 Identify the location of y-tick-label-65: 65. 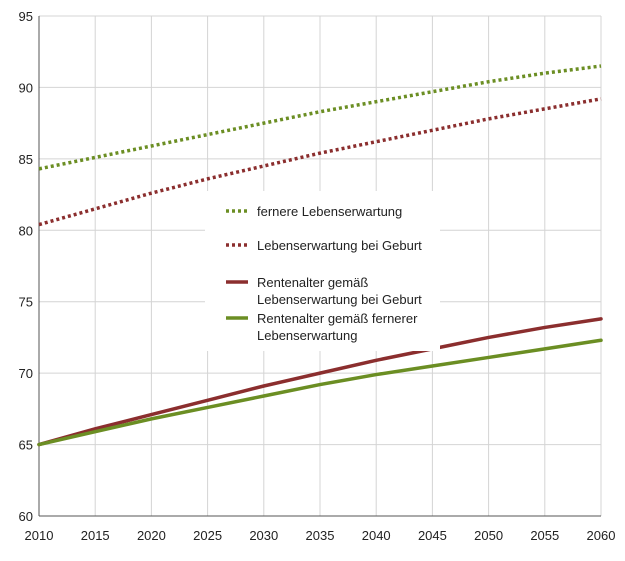
(26, 445).